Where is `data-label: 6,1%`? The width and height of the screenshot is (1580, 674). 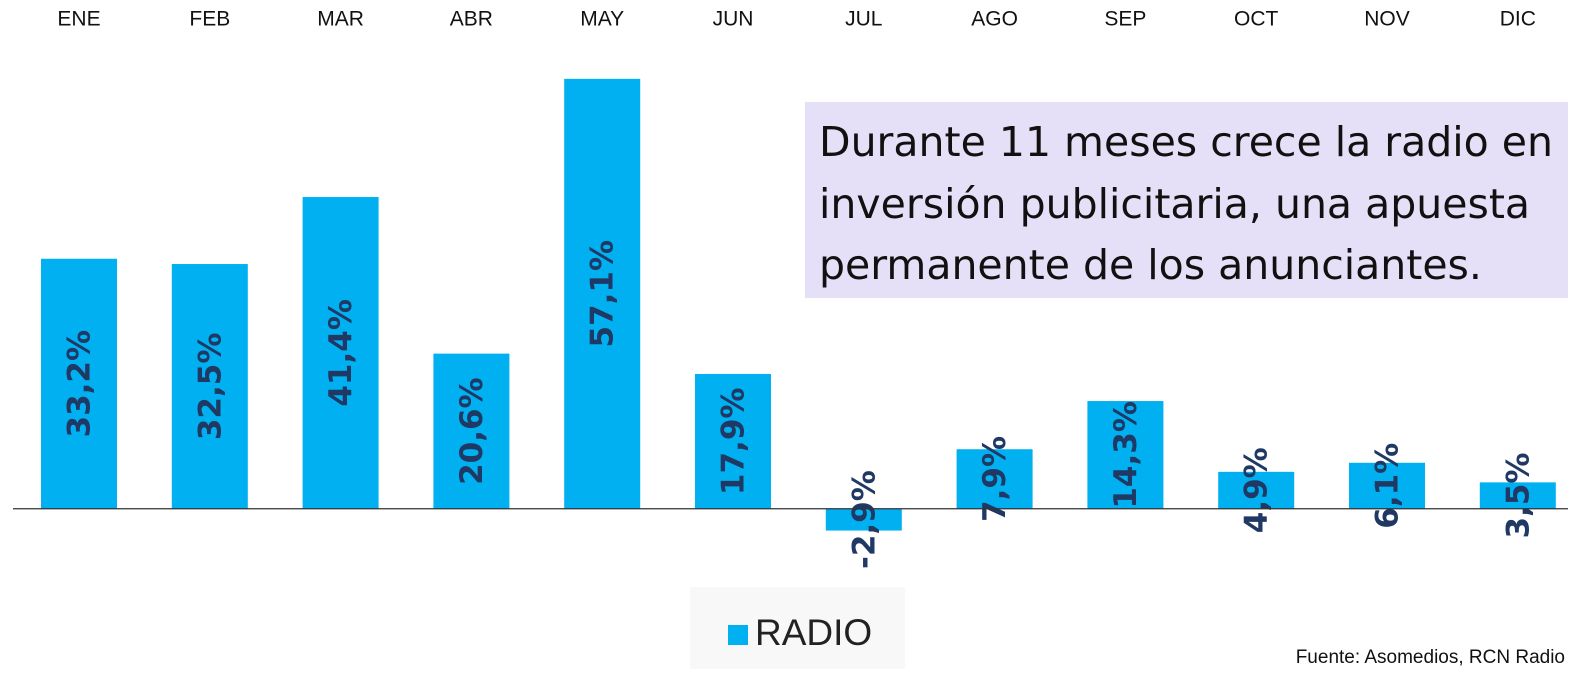 data-label: 6,1% is located at coordinates (1388, 486).